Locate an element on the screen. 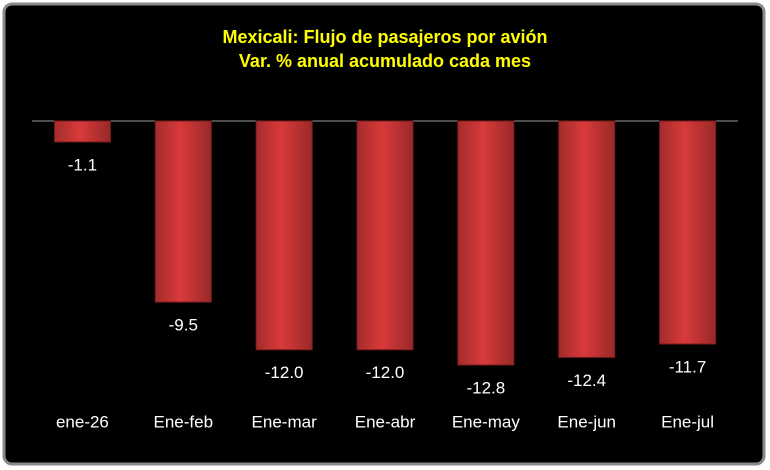 This screenshot has height=470, width=770. value-label: -12.8 is located at coordinates (485, 387).